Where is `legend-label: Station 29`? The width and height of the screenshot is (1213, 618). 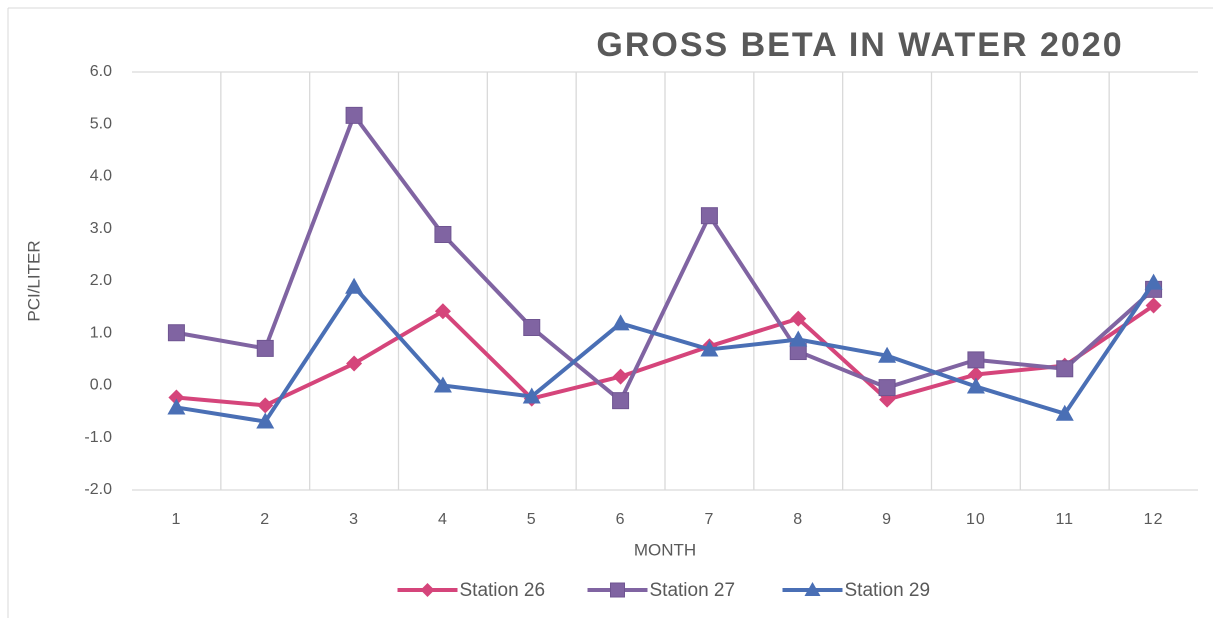 legend-label: Station 29 is located at coordinates (888, 590).